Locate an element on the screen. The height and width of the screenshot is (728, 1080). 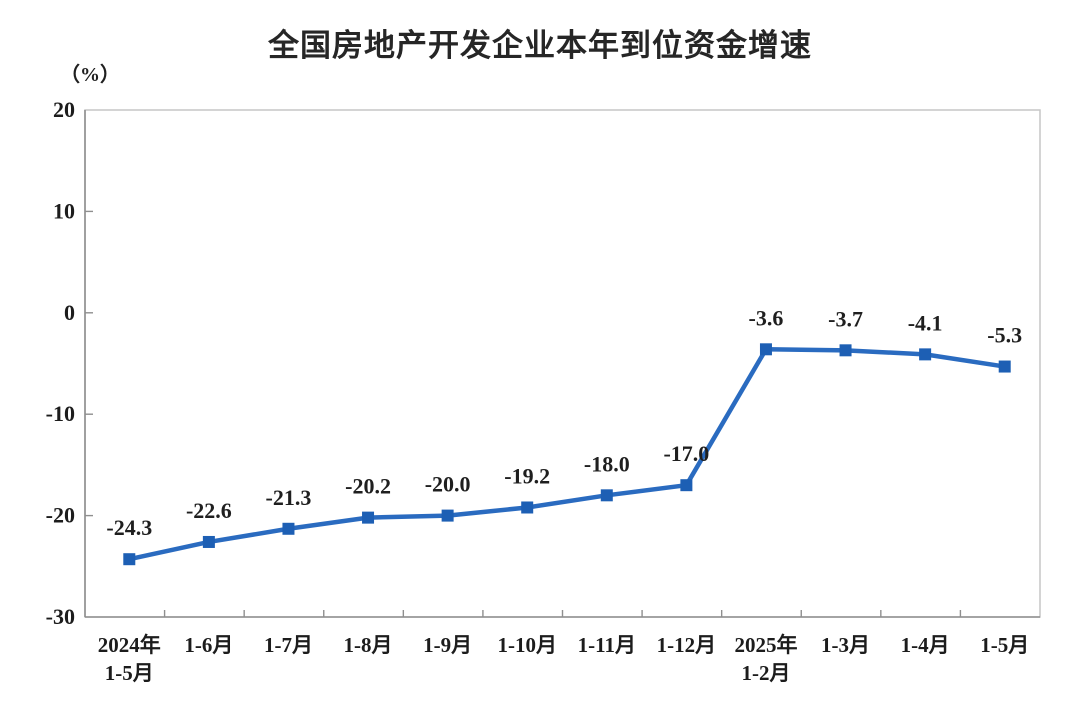
data-point-label: -17.0 is located at coordinates (686, 453).